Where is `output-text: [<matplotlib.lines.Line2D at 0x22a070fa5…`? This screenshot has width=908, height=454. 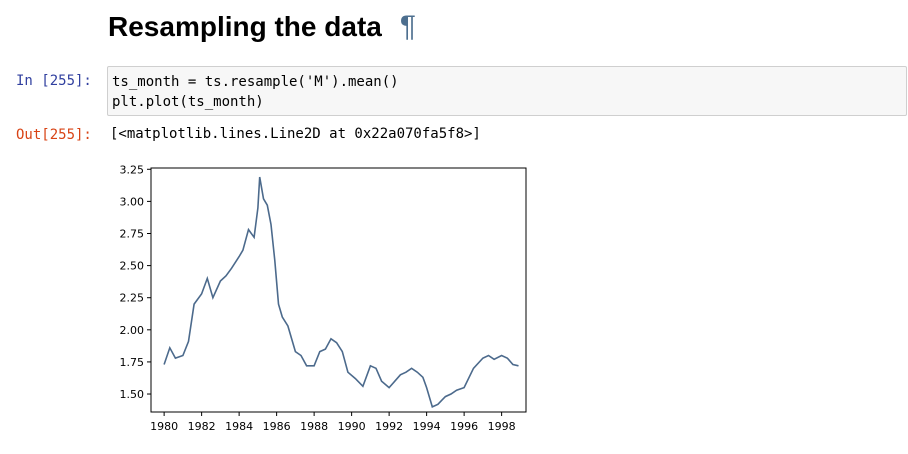 output-text: [<matplotlib.lines.Line2D at 0x22a070fa5… is located at coordinates (295, 134).